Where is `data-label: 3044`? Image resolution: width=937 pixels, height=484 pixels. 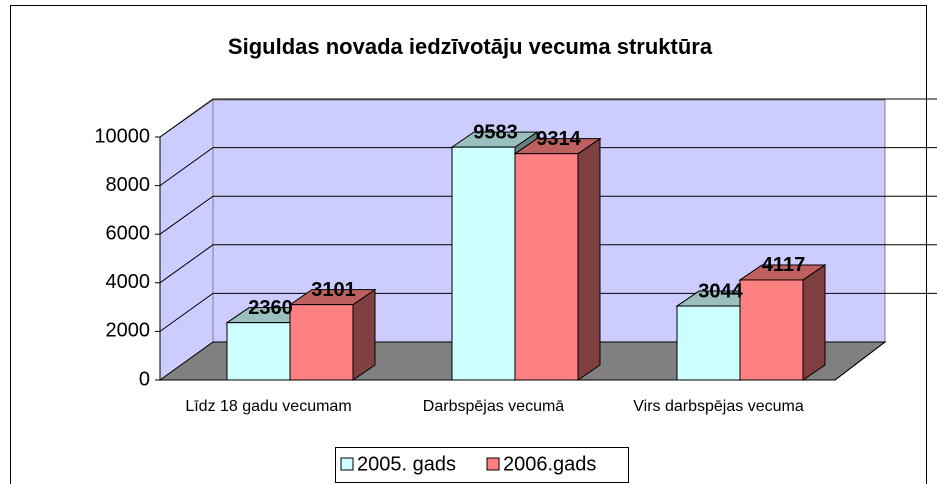 data-label: 3044 is located at coordinates (720, 291).